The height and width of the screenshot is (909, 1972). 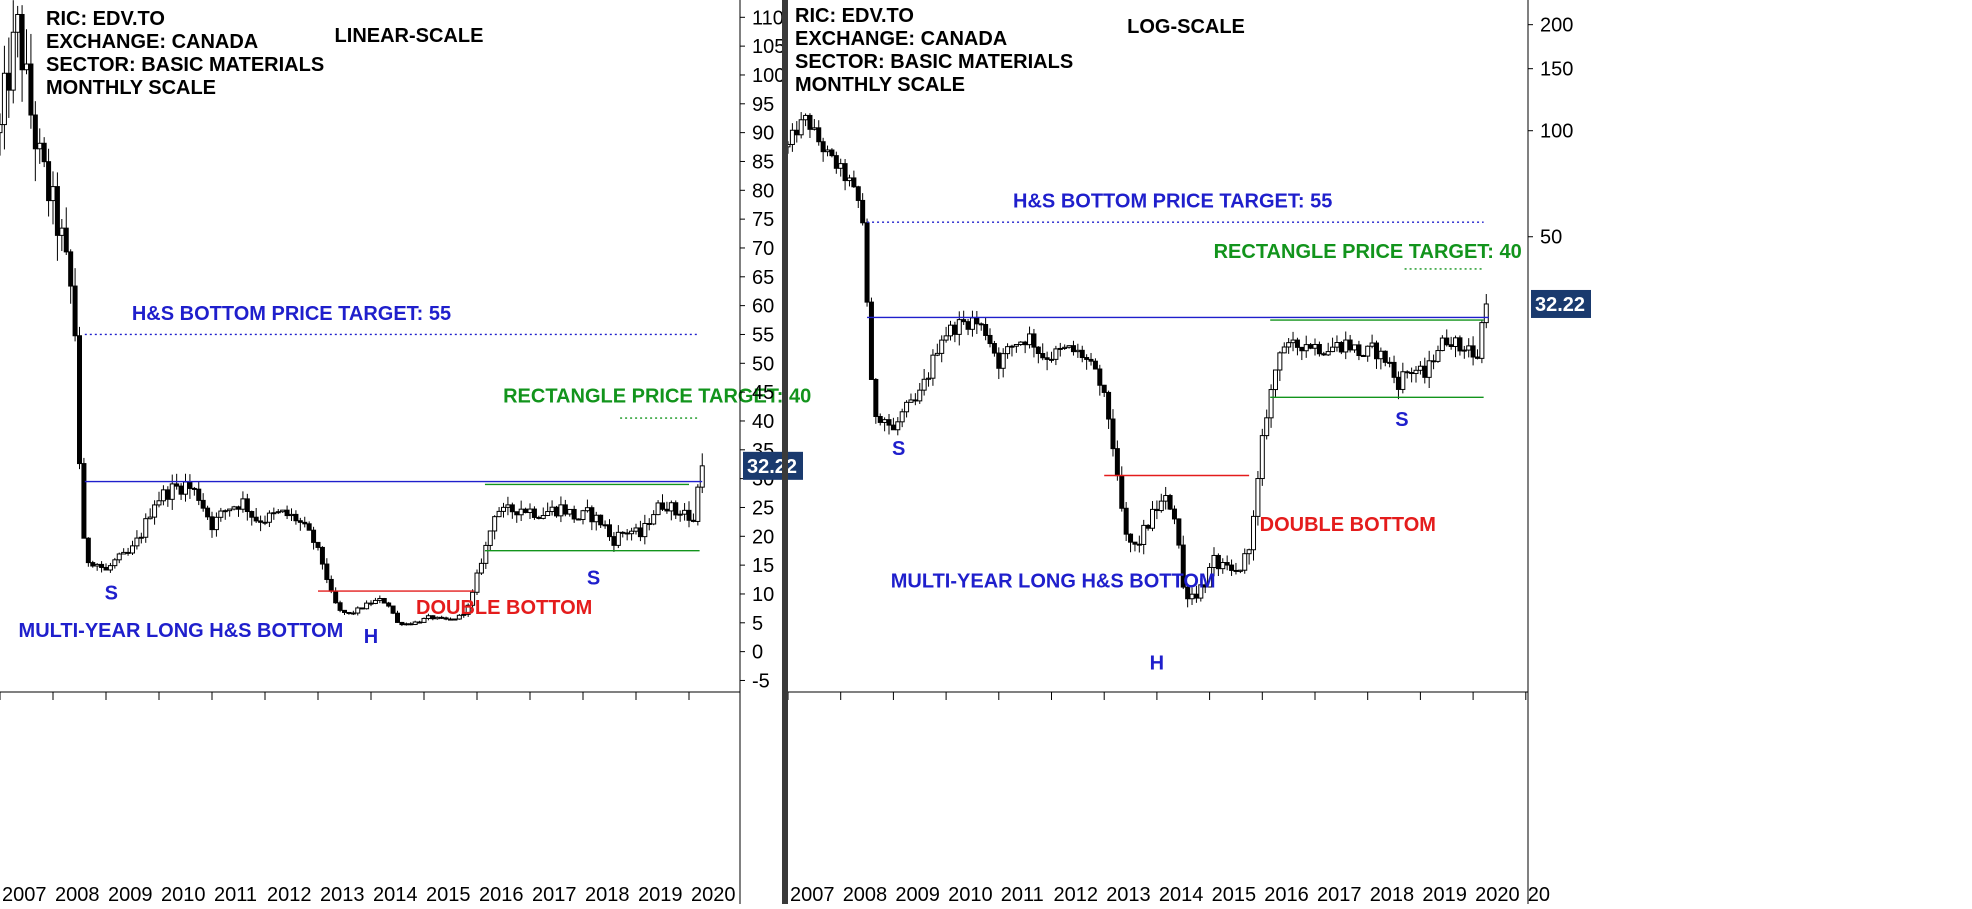 What do you see at coordinates (854, 16) in the screenshot?
I see `log-info-line: RIC: EDV.TO` at bounding box center [854, 16].